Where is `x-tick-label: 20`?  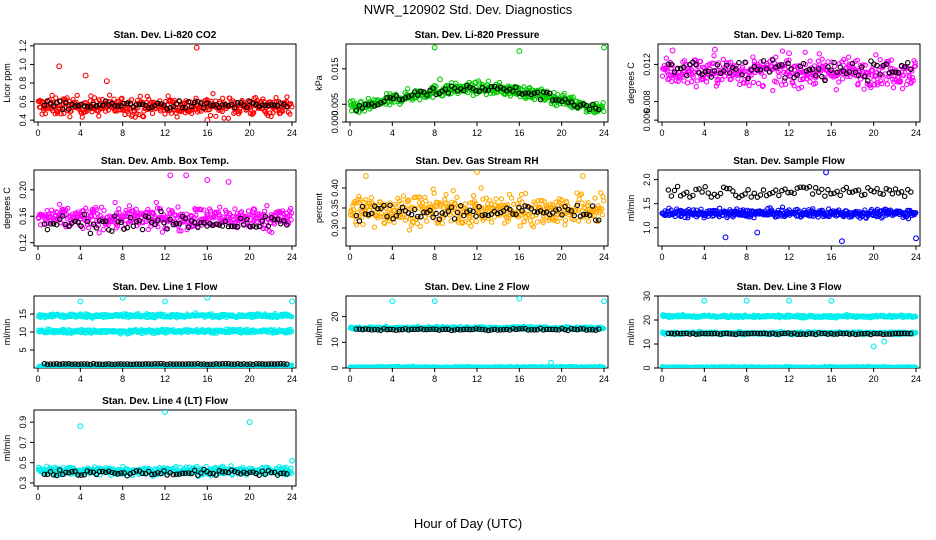
x-tick-label: 20 is located at coordinates (562, 133).